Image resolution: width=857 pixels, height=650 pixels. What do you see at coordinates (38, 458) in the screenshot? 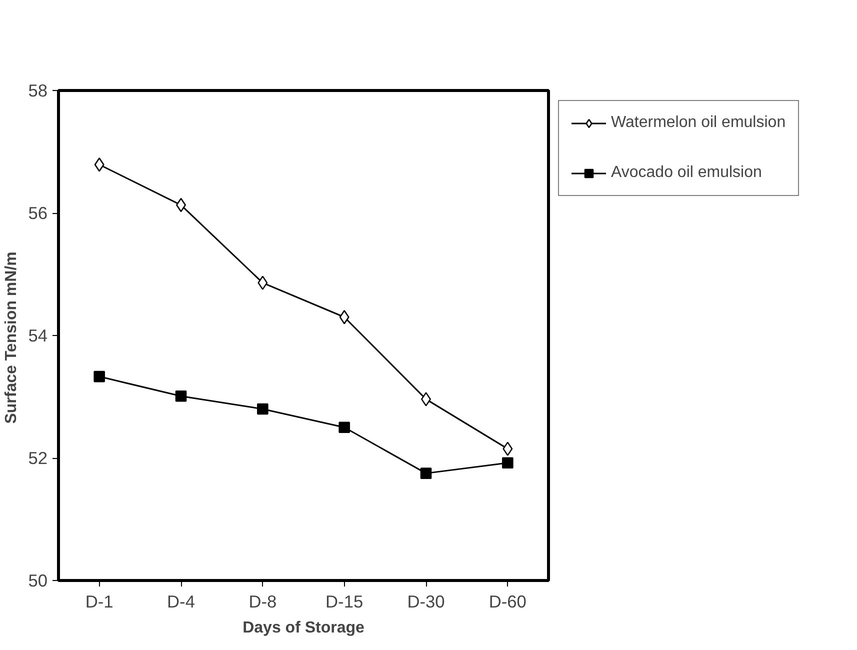
I see `y-tick-label: 52` at bounding box center [38, 458].